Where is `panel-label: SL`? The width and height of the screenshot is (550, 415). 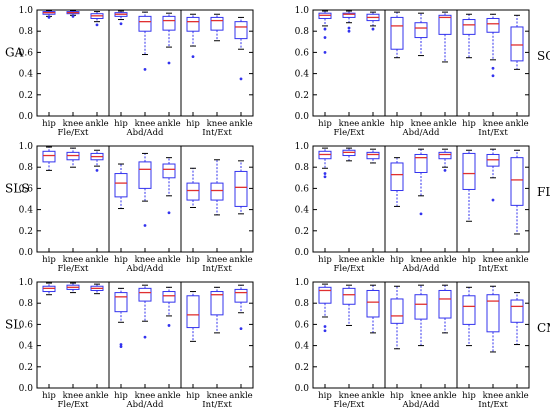
panel-label: SL is located at coordinates (13, 325).